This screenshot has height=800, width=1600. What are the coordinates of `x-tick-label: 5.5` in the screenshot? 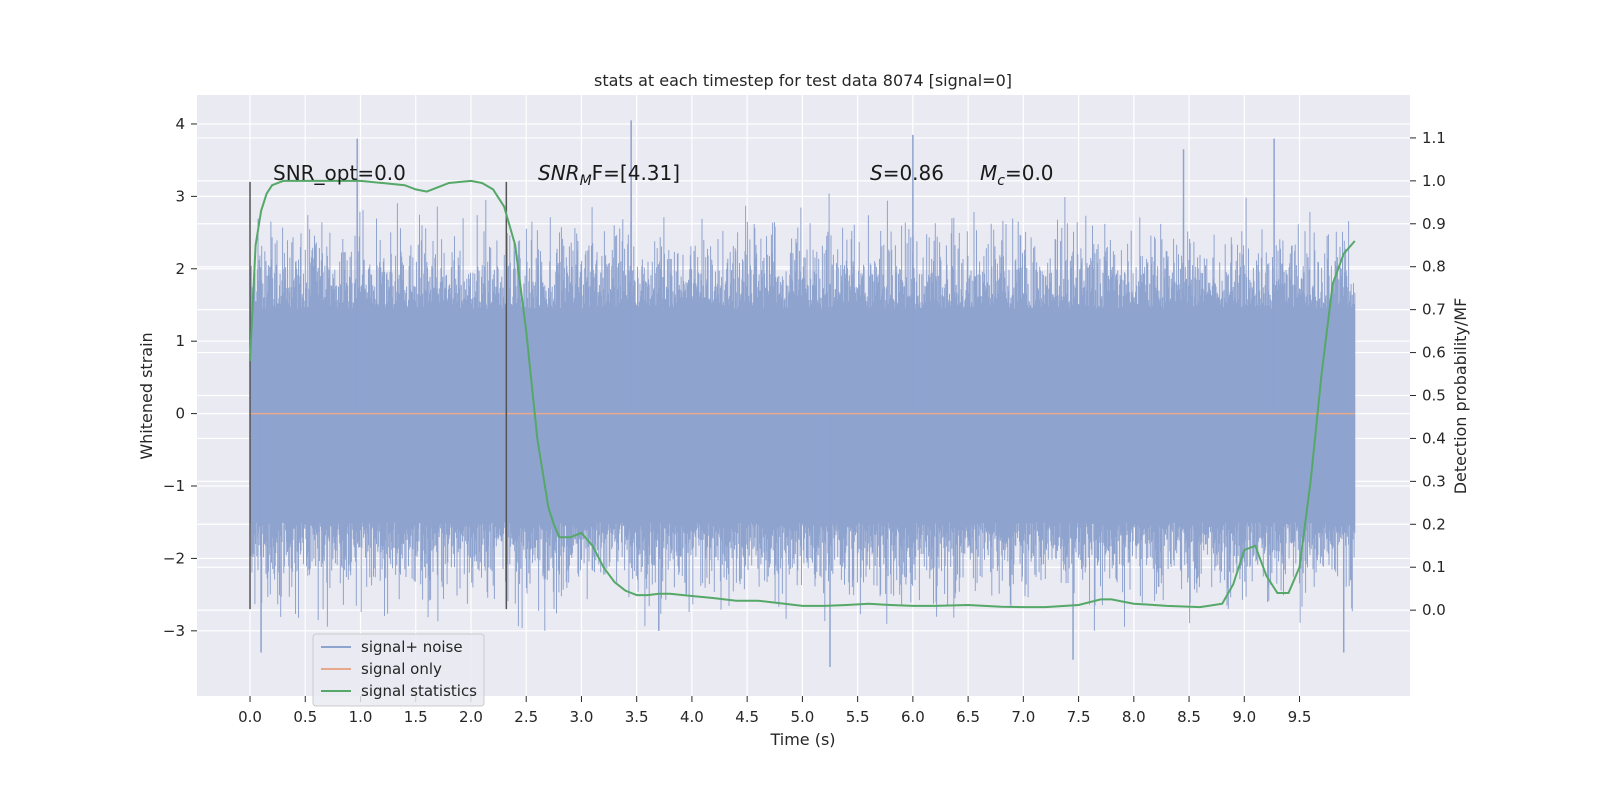 It's located at (858, 717).